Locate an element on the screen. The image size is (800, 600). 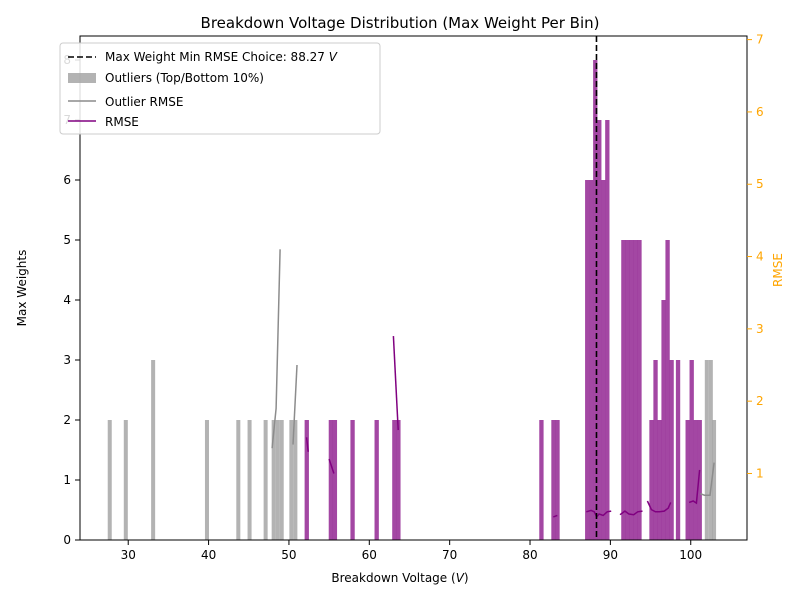
y2-tick-label: 6 is located at coordinates (760, 112).